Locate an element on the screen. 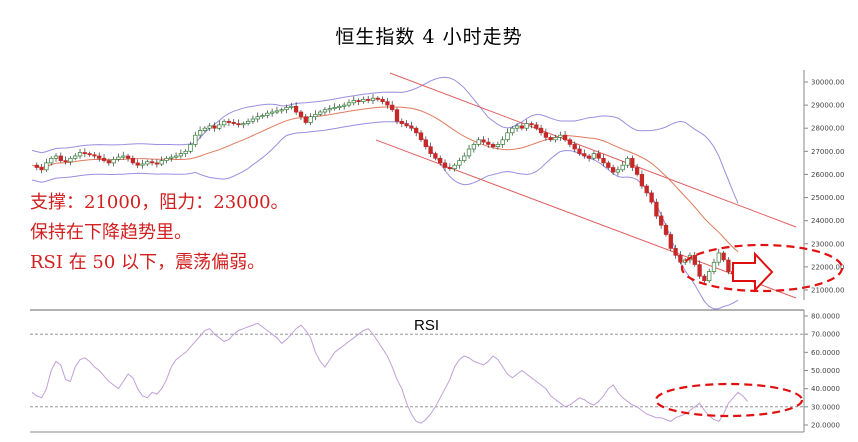  rsi-tick-label: 20.0000 is located at coordinates (825, 426).